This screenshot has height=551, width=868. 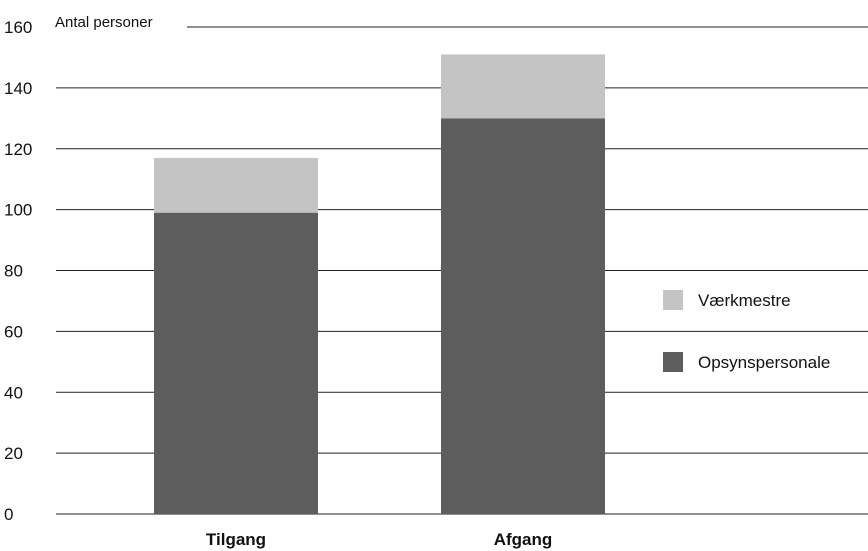 I want to click on legend-label: Værkmestre, so click(x=744, y=300).